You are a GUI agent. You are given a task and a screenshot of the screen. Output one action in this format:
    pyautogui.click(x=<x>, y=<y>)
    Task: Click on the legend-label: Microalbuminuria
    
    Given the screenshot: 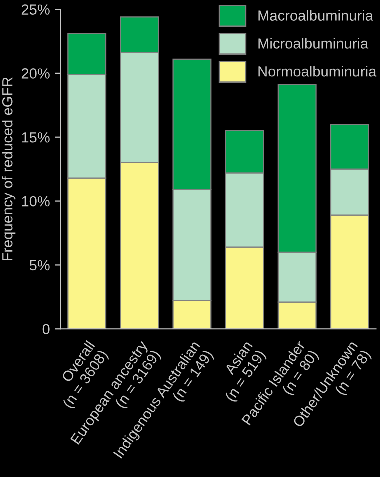 What is the action you would take?
    pyautogui.click(x=313, y=43)
    